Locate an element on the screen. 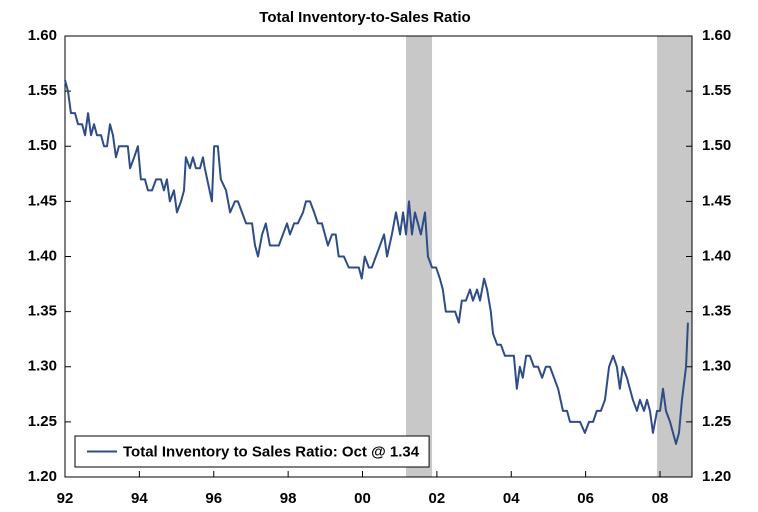  y-tick-label: 1.20 is located at coordinates (42, 476).